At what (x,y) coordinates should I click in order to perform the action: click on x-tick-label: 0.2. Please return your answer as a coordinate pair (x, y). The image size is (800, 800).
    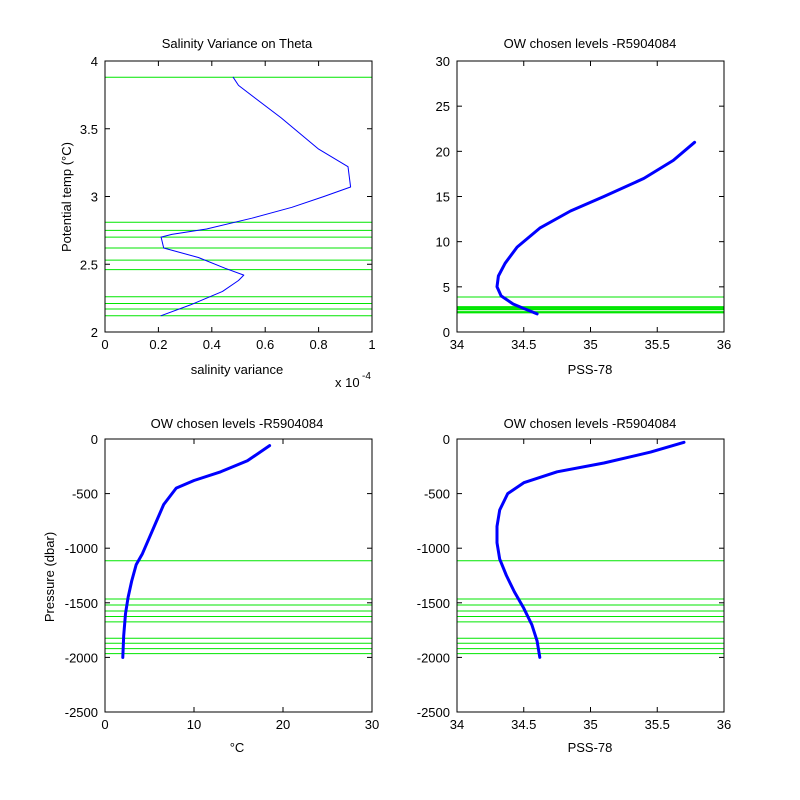
    Looking at the image, I should click on (158, 344).